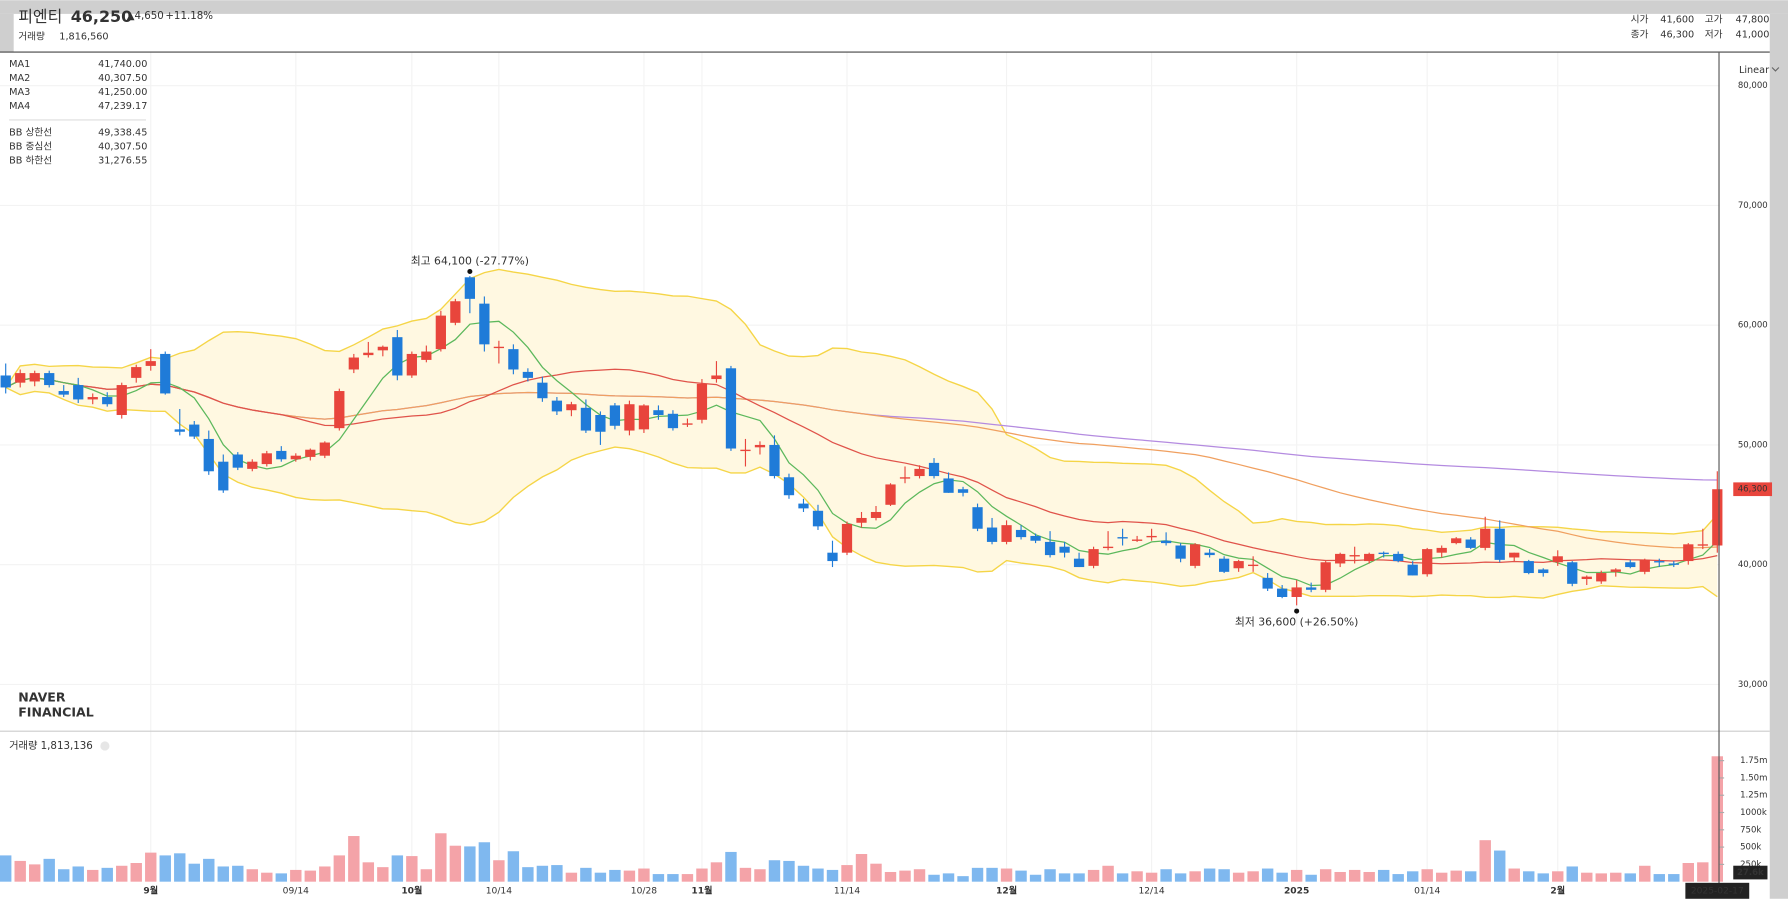  Describe the element at coordinates (1753, 206) in the screenshot. I see `y-tick-label: 70,000` at that location.